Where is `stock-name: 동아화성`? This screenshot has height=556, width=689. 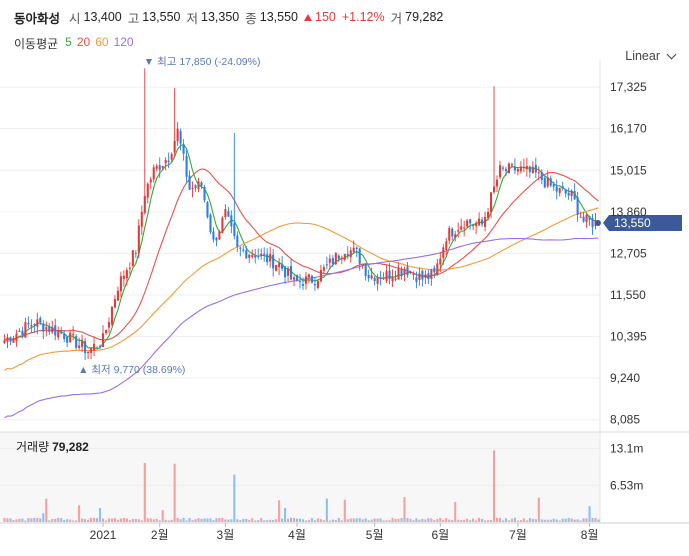
stock-name: 동아화성 is located at coordinates (37, 18).